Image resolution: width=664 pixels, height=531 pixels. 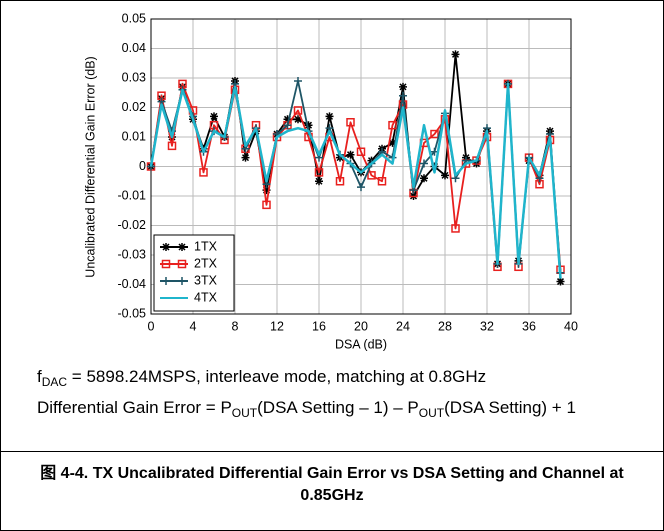 What do you see at coordinates (206, 280) in the screenshot?
I see `legend-label: 3TX` at bounding box center [206, 280].